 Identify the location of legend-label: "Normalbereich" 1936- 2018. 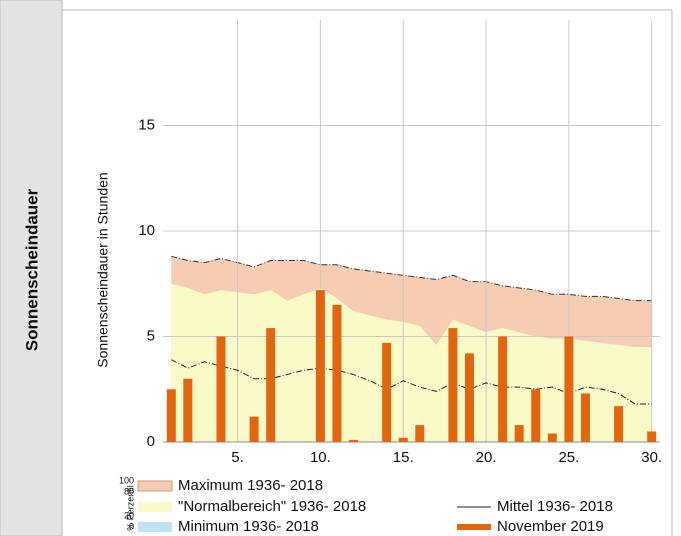
(272, 506).